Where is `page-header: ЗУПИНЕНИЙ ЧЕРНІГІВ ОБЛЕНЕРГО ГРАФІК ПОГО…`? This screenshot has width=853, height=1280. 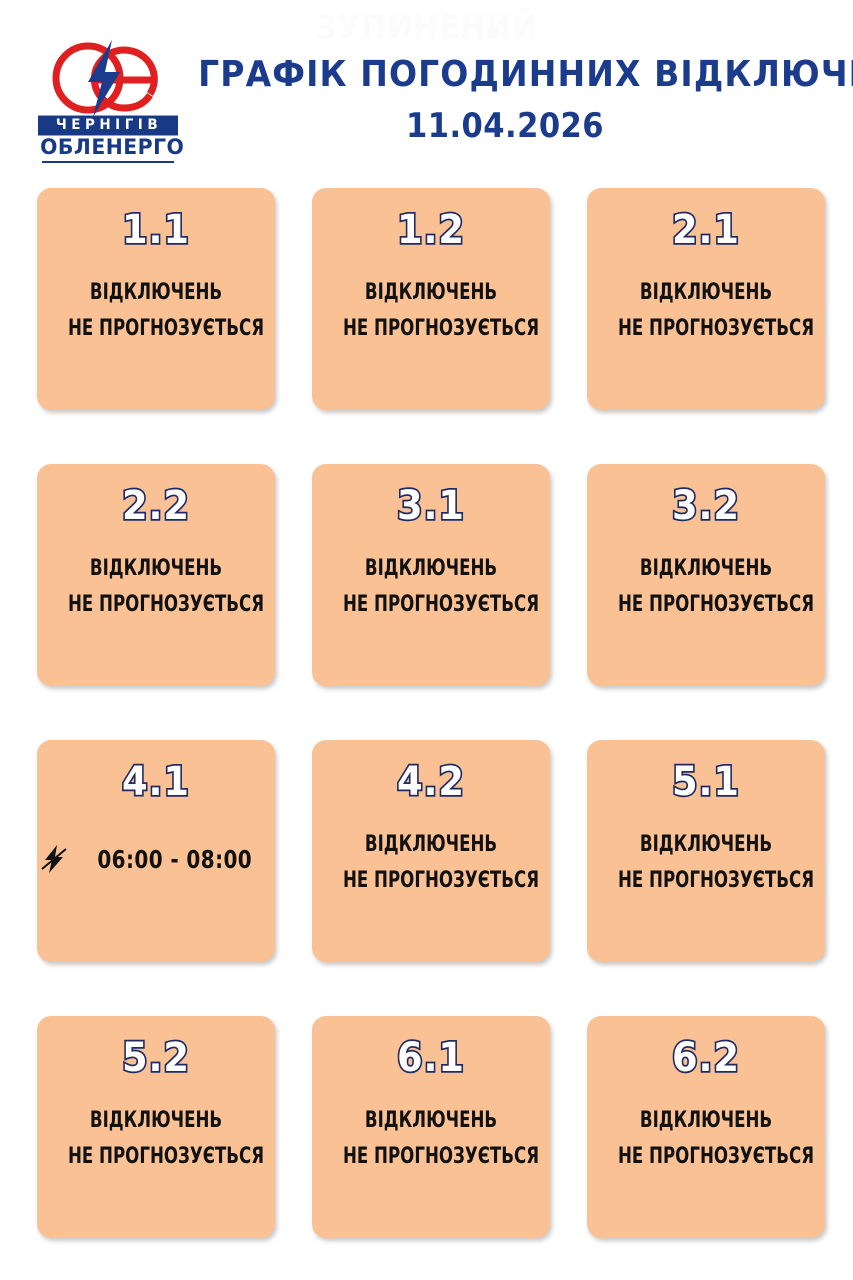 page-header: ЗУПИНЕНИЙ ЧЕРНІГІВ ОБЛЕНЕРГО ГРАФІК ПОГО… is located at coordinates (426, 90).